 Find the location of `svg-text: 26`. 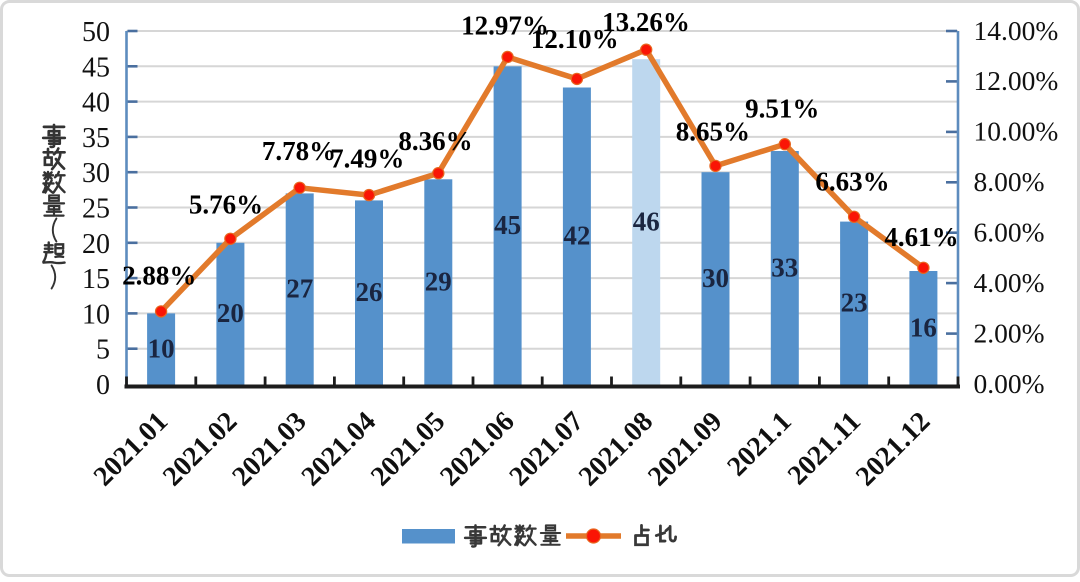

svg-text: 26 is located at coordinates (369, 292).